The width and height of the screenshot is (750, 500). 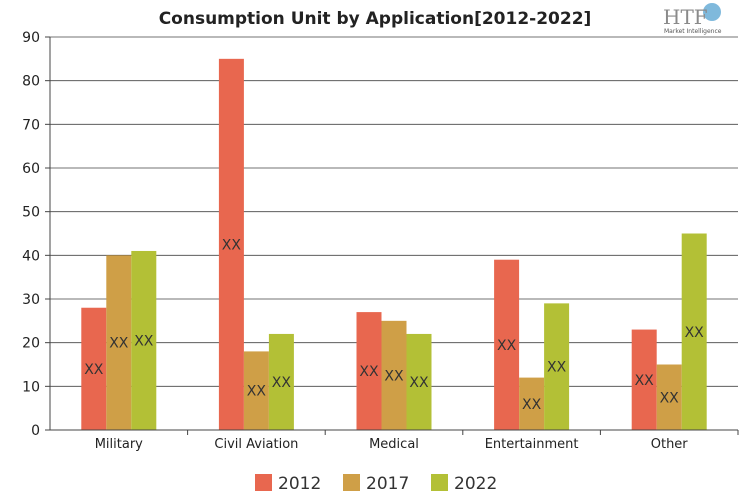 What do you see at coordinates (31, 125) in the screenshot?
I see `y-tick-label: 70` at bounding box center [31, 125].